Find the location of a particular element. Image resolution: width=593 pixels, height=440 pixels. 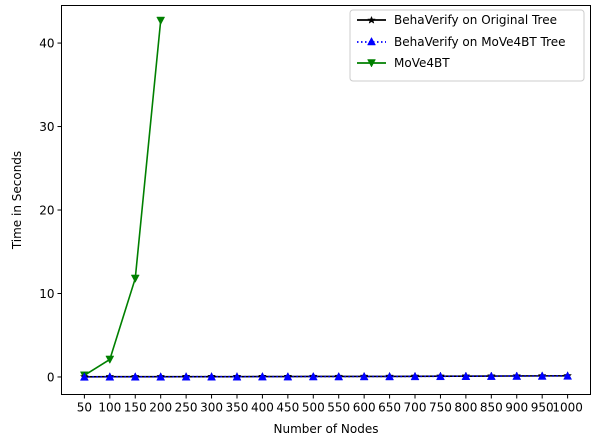

y-tick-label: 30 is located at coordinates (46, 127).